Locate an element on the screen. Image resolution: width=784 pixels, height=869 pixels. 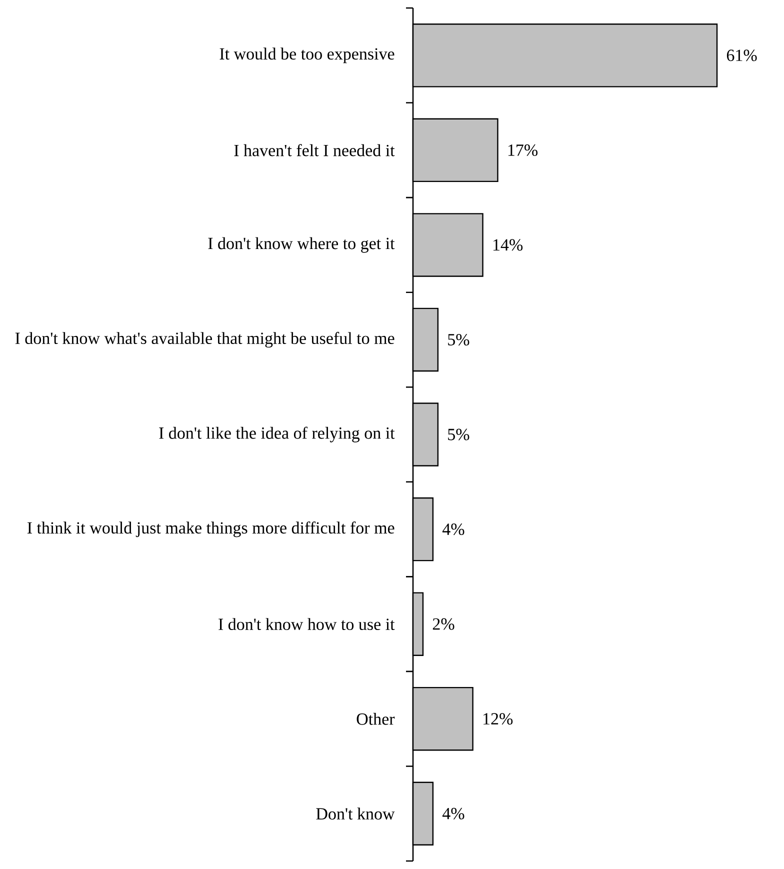
y-tick-label: It would be too expensive is located at coordinates (307, 56).